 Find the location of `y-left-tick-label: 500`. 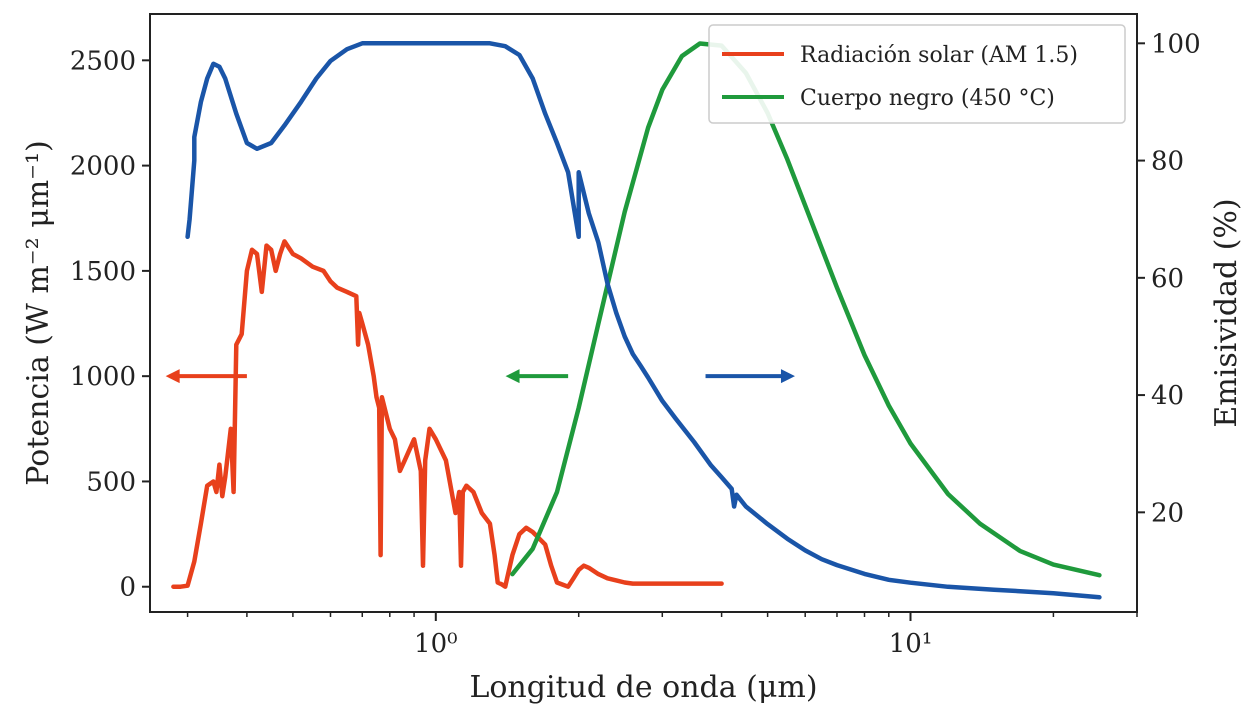

y-left-tick-label: 500 is located at coordinates (111, 482).